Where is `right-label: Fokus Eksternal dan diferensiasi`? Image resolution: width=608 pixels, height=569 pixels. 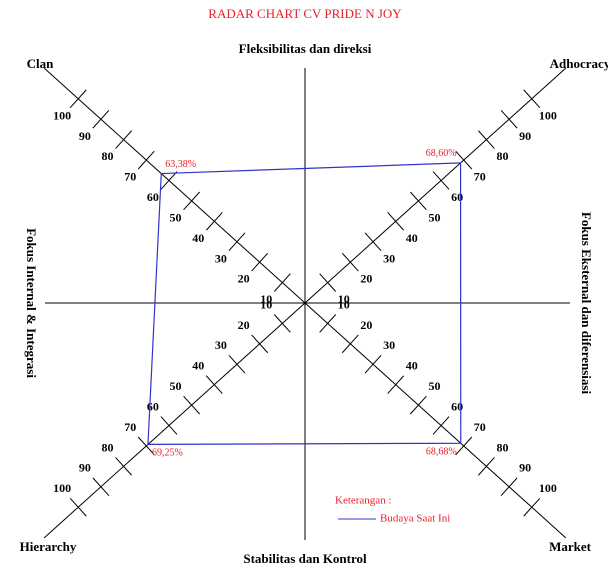 right-label: Fokus Eksternal dan diferensiasi is located at coordinates (586, 303).